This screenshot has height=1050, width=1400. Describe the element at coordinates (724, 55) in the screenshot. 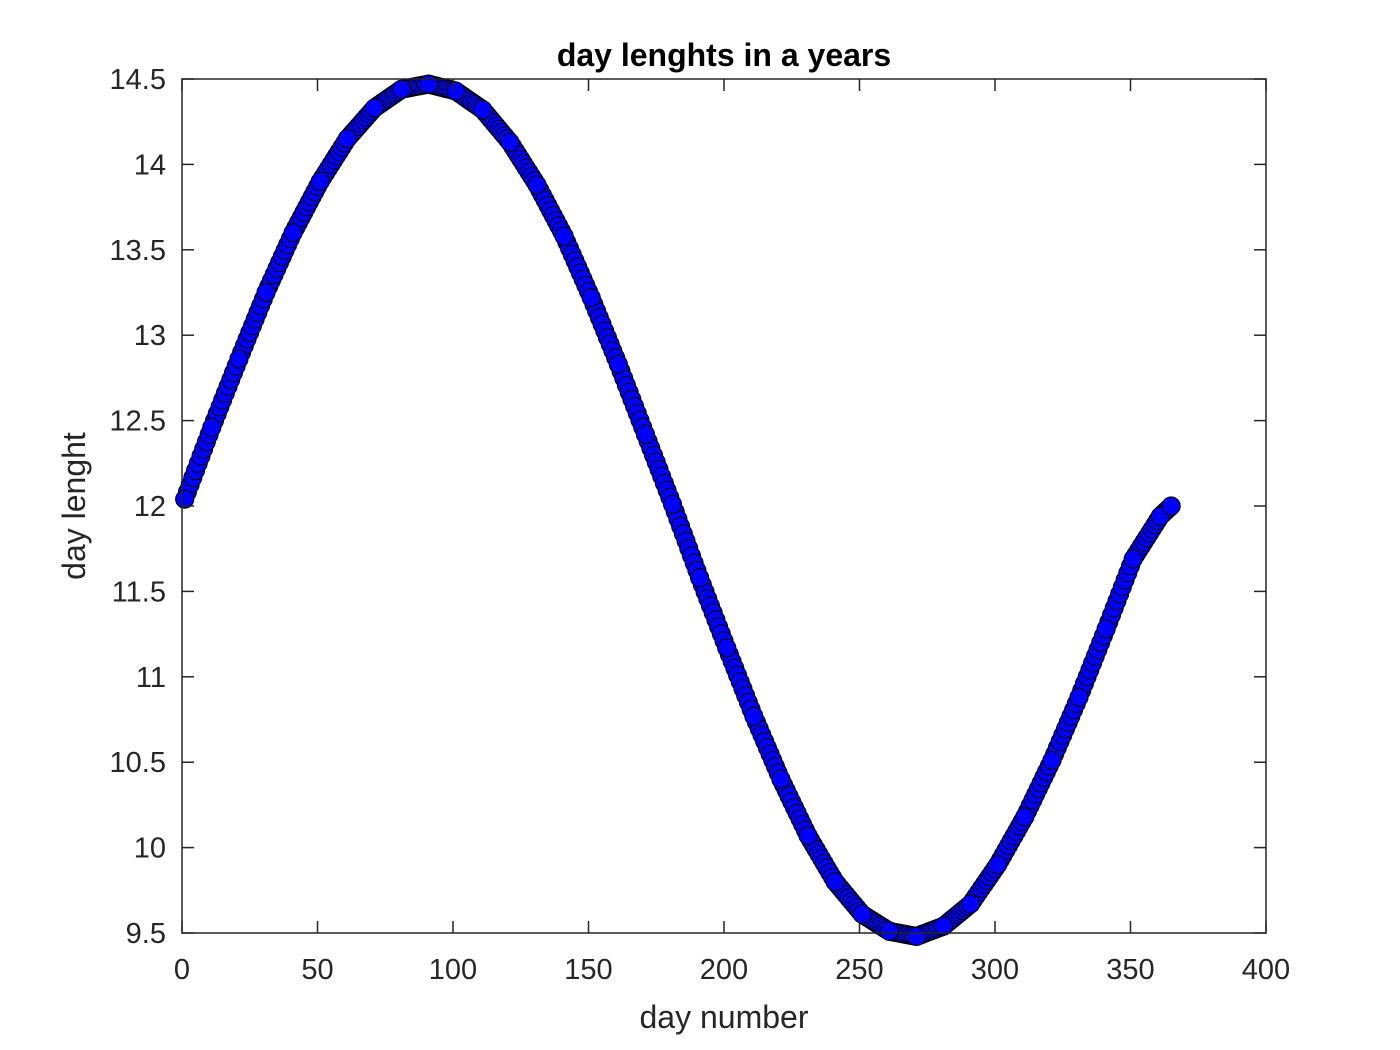

I see `chart-title: day lenghts in a years` at that location.